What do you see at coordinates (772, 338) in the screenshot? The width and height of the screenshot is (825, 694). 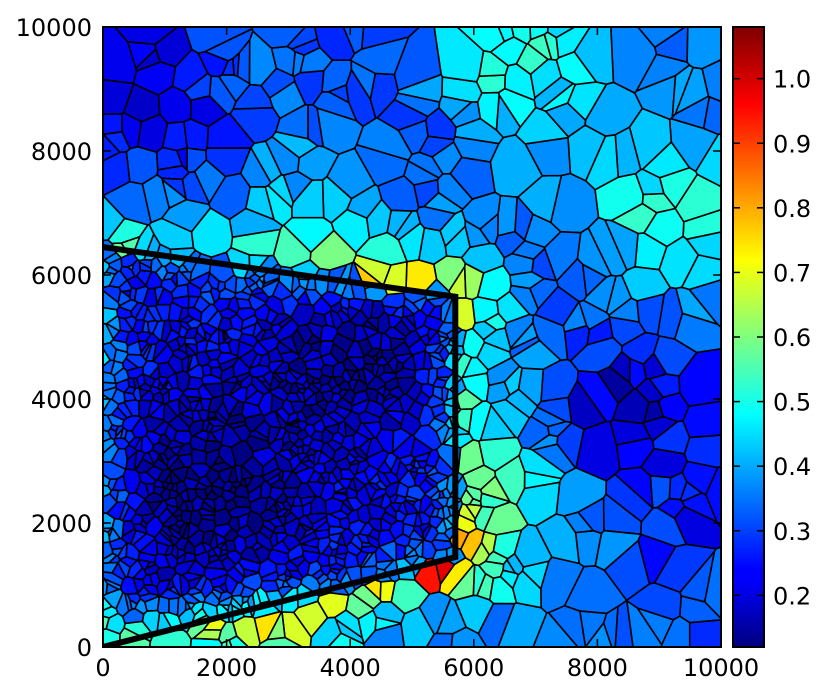 I see `colorbar-ticks: 0.2 0.3 0.4 0.5 0.6 0.7 0.8 0.9 1.0` at bounding box center [772, 338].